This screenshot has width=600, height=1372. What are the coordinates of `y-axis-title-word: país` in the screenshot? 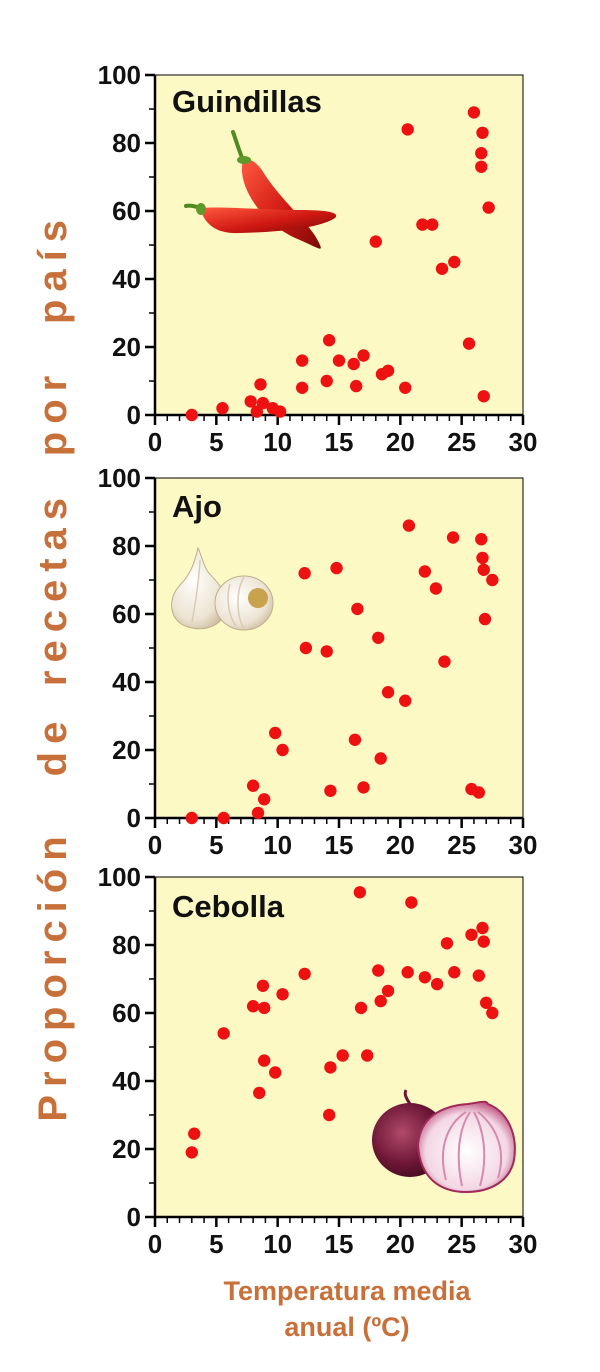 It's located at (53, 268).